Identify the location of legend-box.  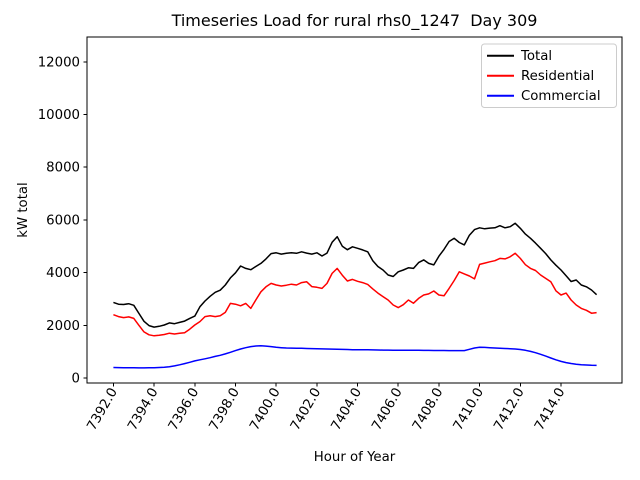
(549, 75).